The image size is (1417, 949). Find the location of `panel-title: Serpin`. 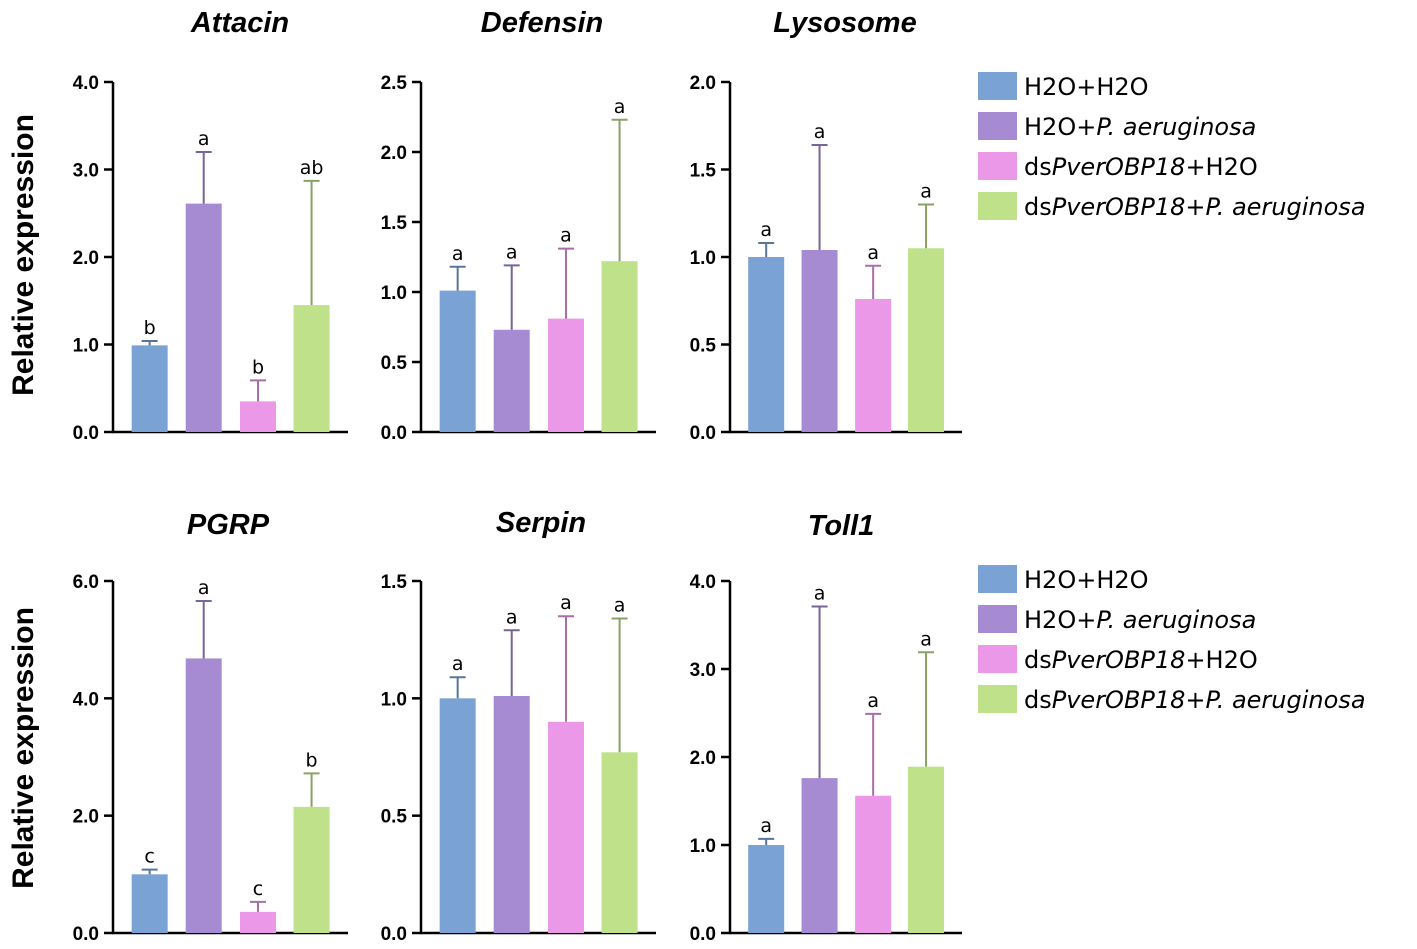

panel-title: Serpin is located at coordinates (541, 523).